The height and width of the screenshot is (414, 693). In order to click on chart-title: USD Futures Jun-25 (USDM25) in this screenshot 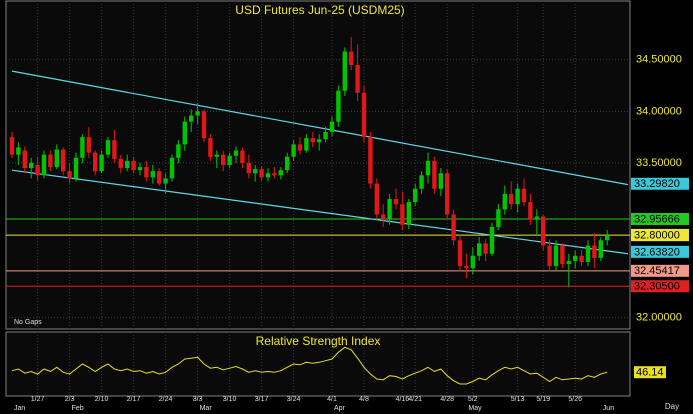, I will do `click(319, 10)`.